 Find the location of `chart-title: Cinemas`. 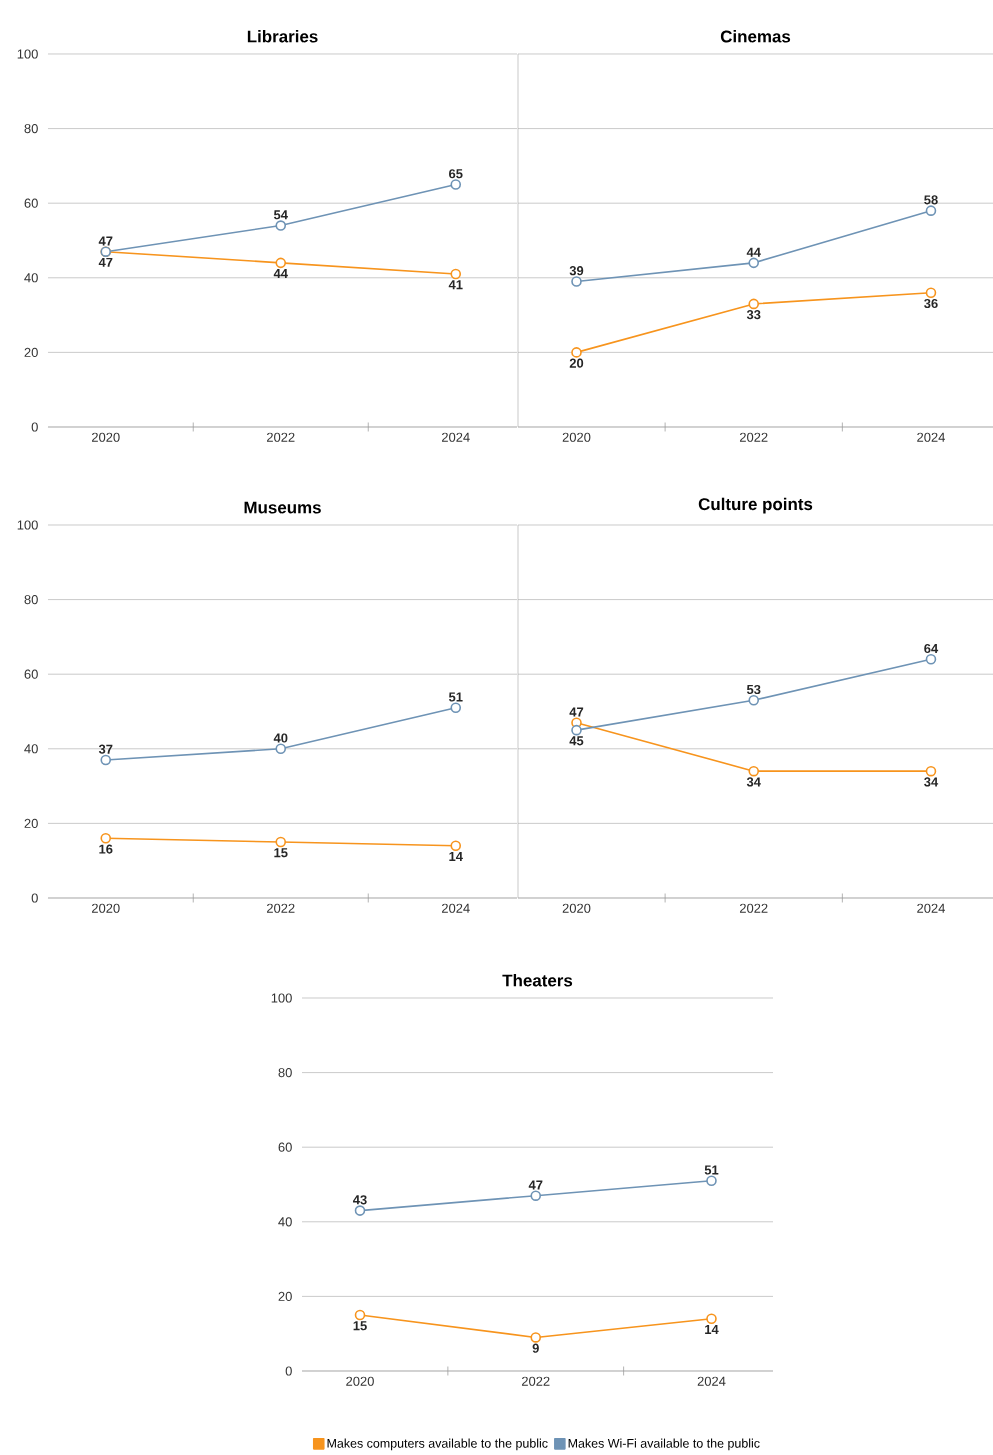

chart-title: Cinemas is located at coordinates (755, 36).